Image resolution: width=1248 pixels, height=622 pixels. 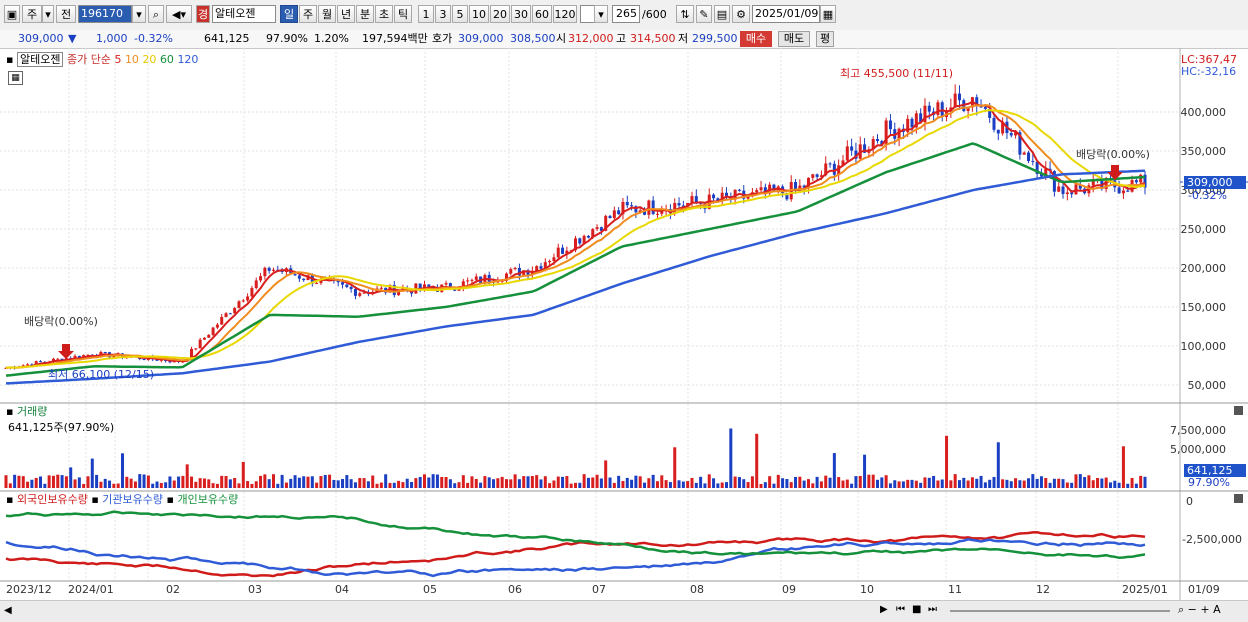 I want to click on speaker-icon: ◀▾, so click(x=179, y=14).